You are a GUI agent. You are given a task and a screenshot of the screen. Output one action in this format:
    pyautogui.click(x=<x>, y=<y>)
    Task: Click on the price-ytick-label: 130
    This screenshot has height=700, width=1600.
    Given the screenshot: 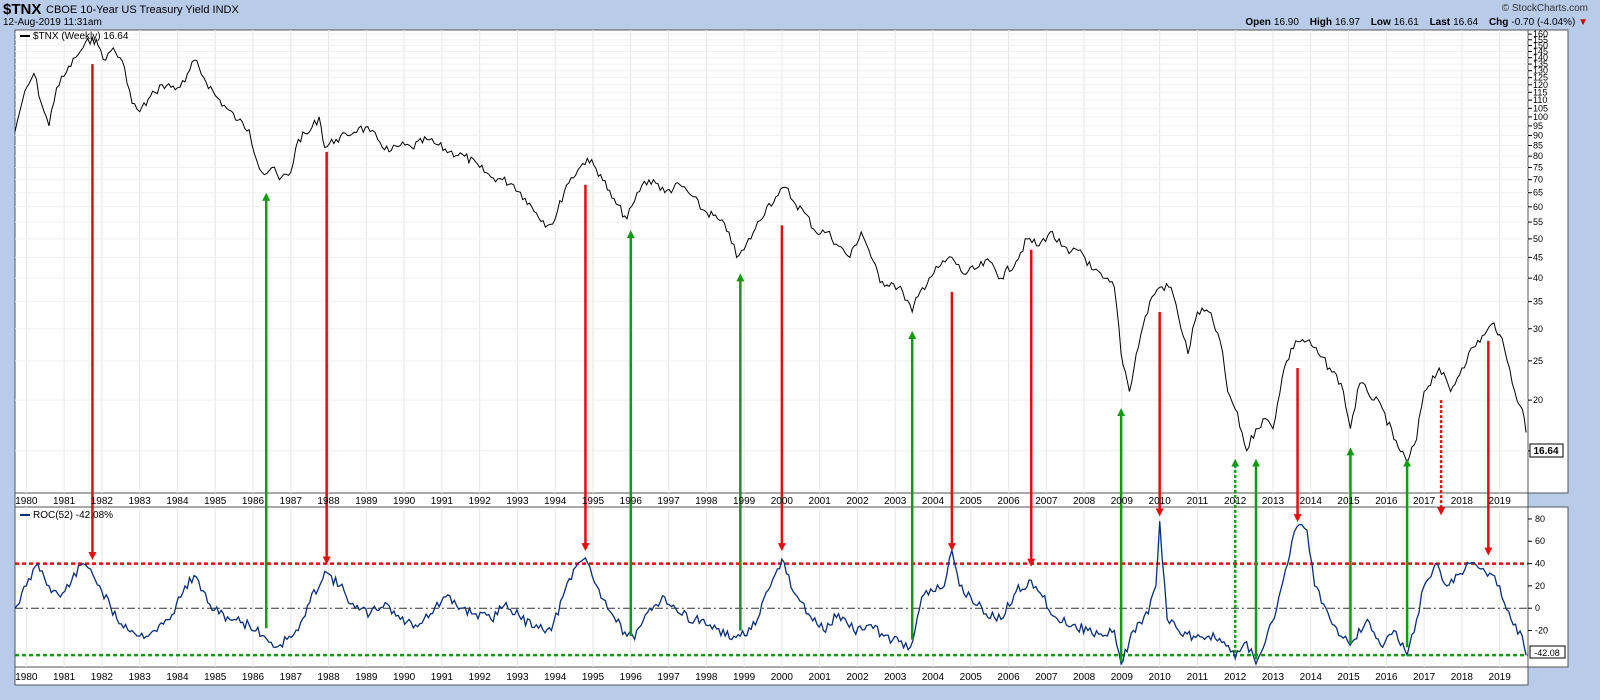 What is the action you would take?
    pyautogui.click(x=1540, y=71)
    